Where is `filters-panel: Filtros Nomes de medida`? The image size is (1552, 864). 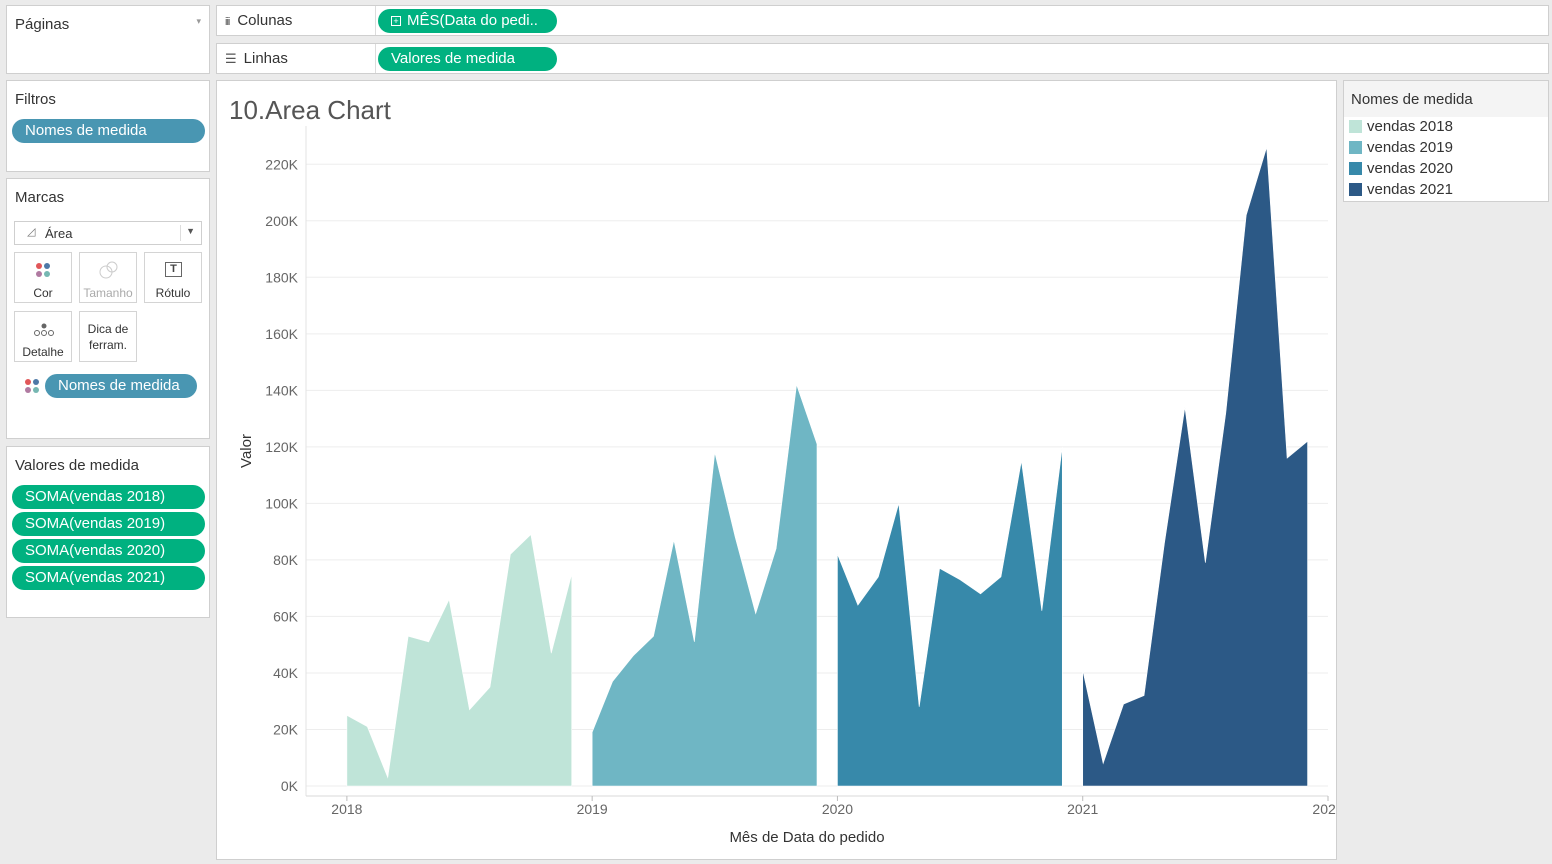 filters-panel: Filtros Nomes de medida is located at coordinates (108, 126).